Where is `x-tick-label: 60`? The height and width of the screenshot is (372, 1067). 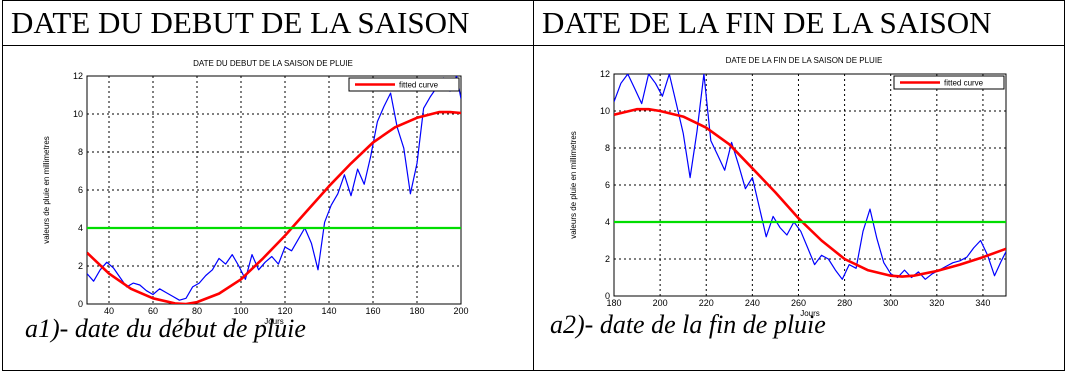 x-tick-label: 60 is located at coordinates (153, 311).